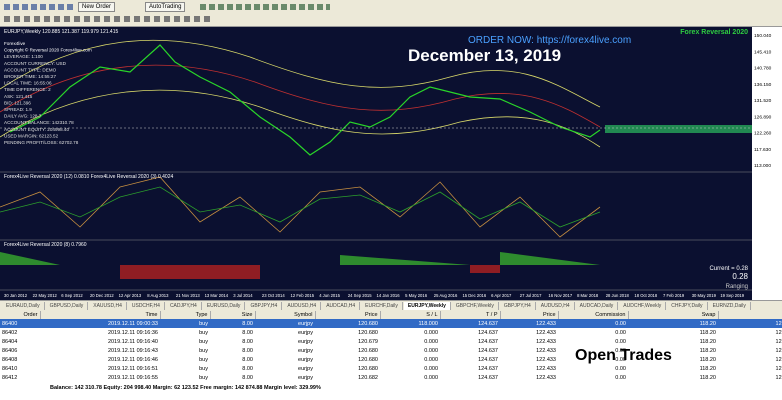 This screenshot has width=782, height=400. Describe the element at coordinates (132, 341) in the screenshot. I see `trade-cell: 2019.12.11 09:16:40` at that location.